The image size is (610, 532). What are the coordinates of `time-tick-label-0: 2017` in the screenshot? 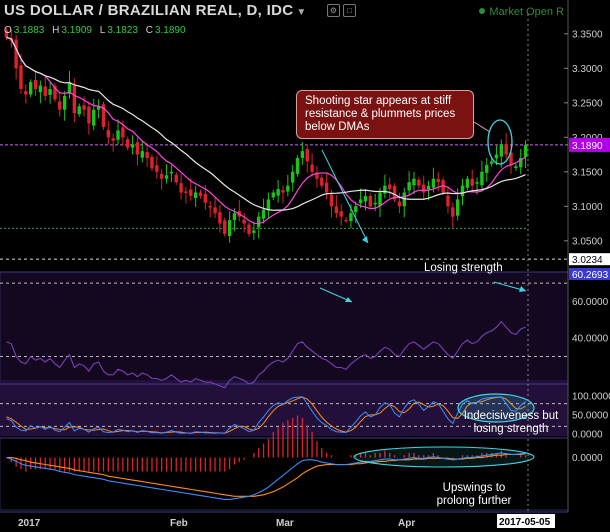 It's located at (29, 523).